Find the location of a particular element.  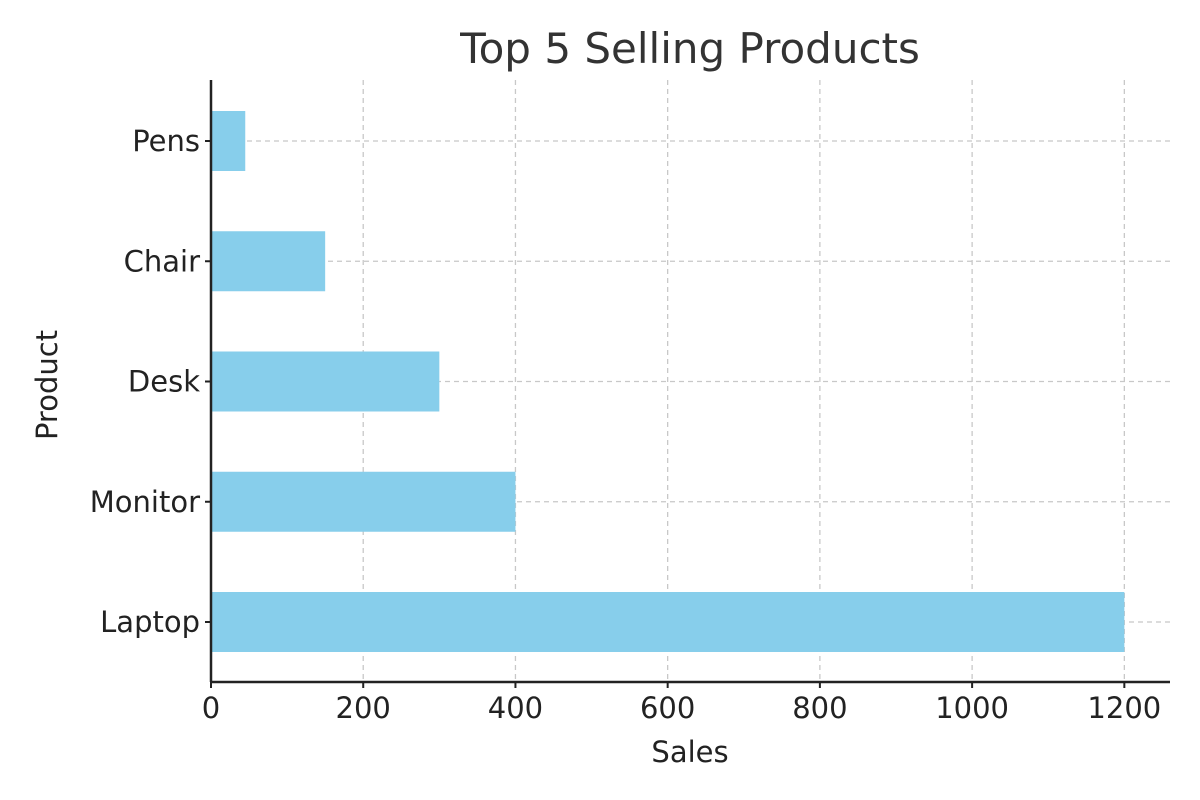

bar-pens is located at coordinates (228, 141).